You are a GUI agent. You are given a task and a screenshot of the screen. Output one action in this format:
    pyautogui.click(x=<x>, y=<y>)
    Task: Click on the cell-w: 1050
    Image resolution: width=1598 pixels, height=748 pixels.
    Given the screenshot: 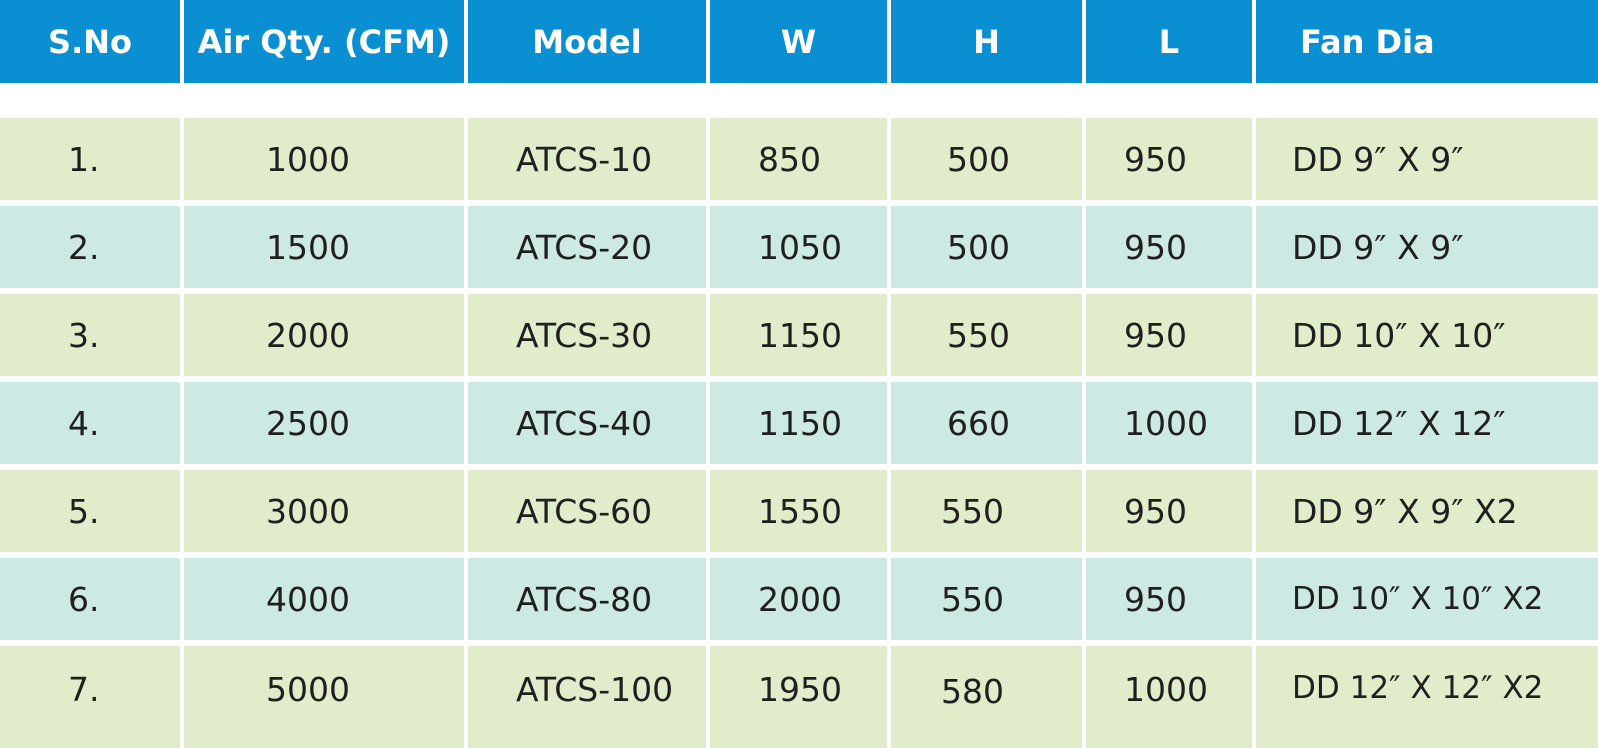 What is the action you would take?
    pyautogui.click(x=798, y=247)
    